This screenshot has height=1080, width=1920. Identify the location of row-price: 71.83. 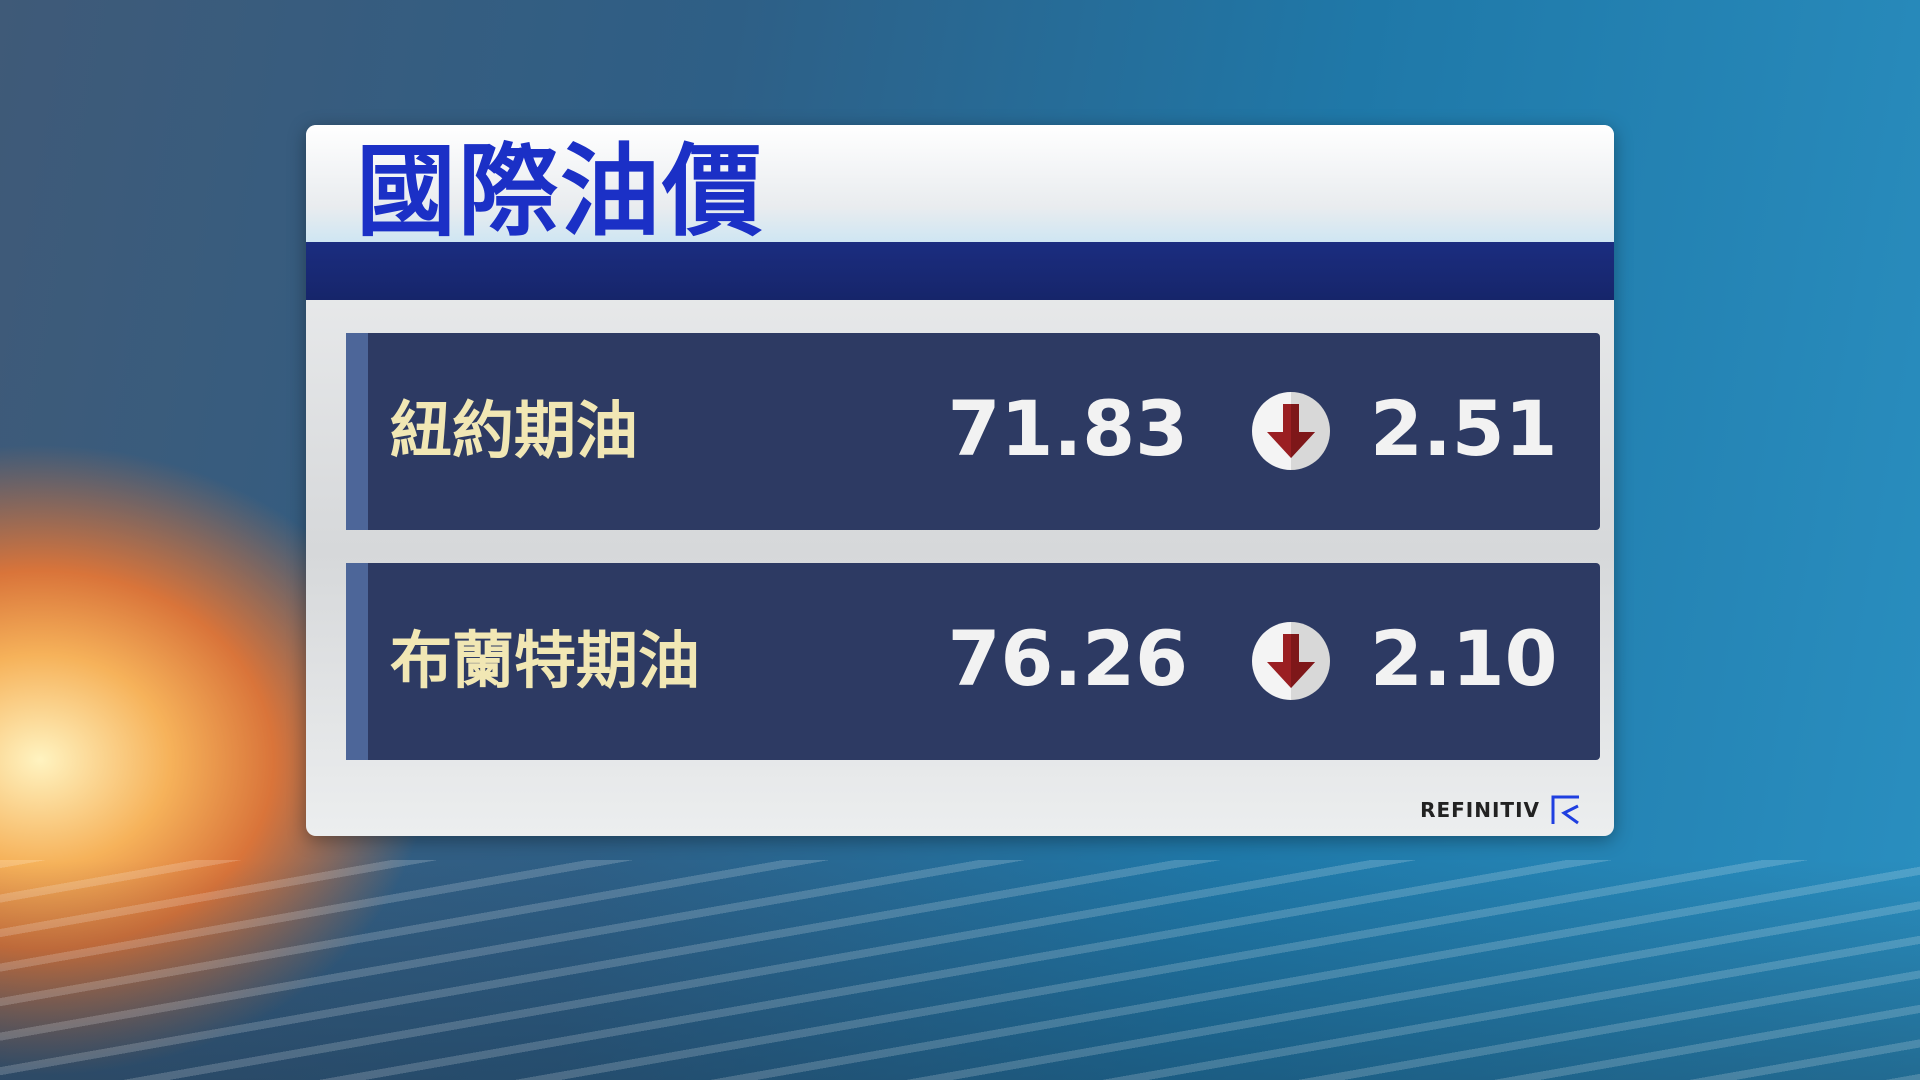
(1067, 428).